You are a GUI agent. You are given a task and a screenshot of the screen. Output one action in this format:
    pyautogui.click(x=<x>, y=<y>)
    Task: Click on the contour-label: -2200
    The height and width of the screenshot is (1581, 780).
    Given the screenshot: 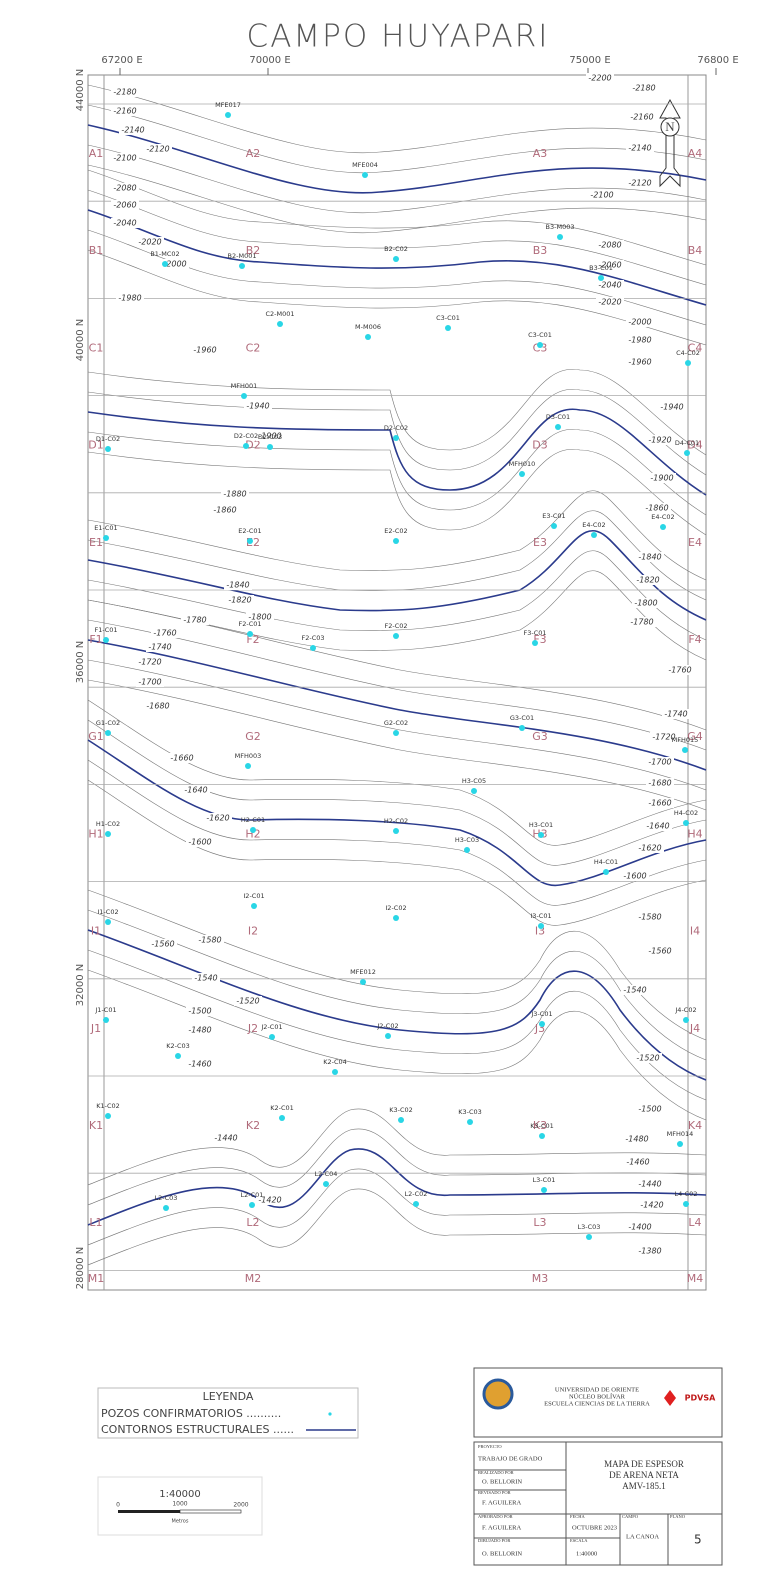 What is the action you would take?
    pyautogui.click(x=599, y=78)
    